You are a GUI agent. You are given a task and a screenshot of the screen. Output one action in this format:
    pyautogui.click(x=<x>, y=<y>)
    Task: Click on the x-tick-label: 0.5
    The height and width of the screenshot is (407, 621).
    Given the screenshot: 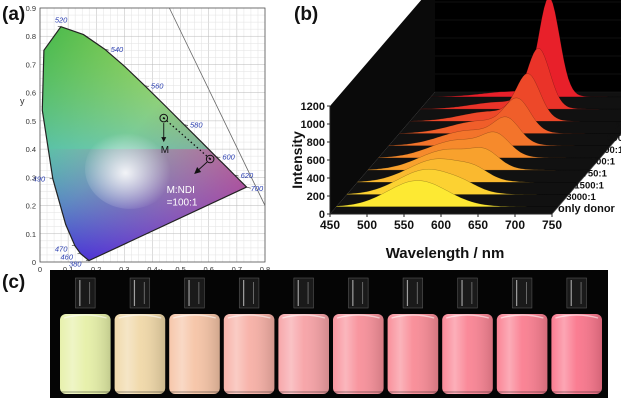 What is the action you would take?
    pyautogui.click(x=180, y=269)
    